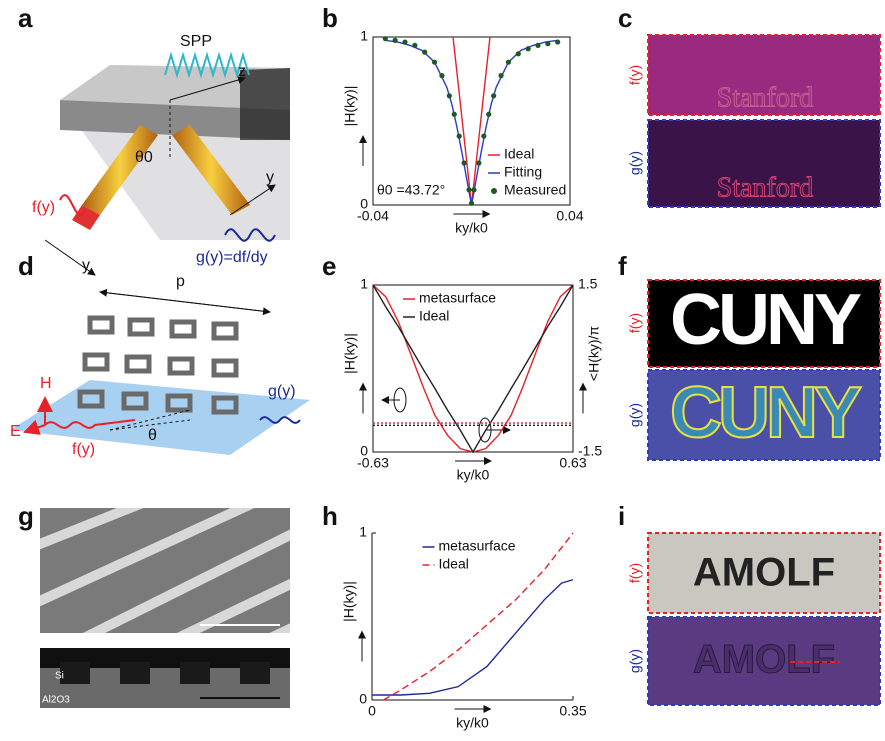  Describe the element at coordinates (282, 391) in the screenshot. I see `diagram-text: g(y)` at that location.